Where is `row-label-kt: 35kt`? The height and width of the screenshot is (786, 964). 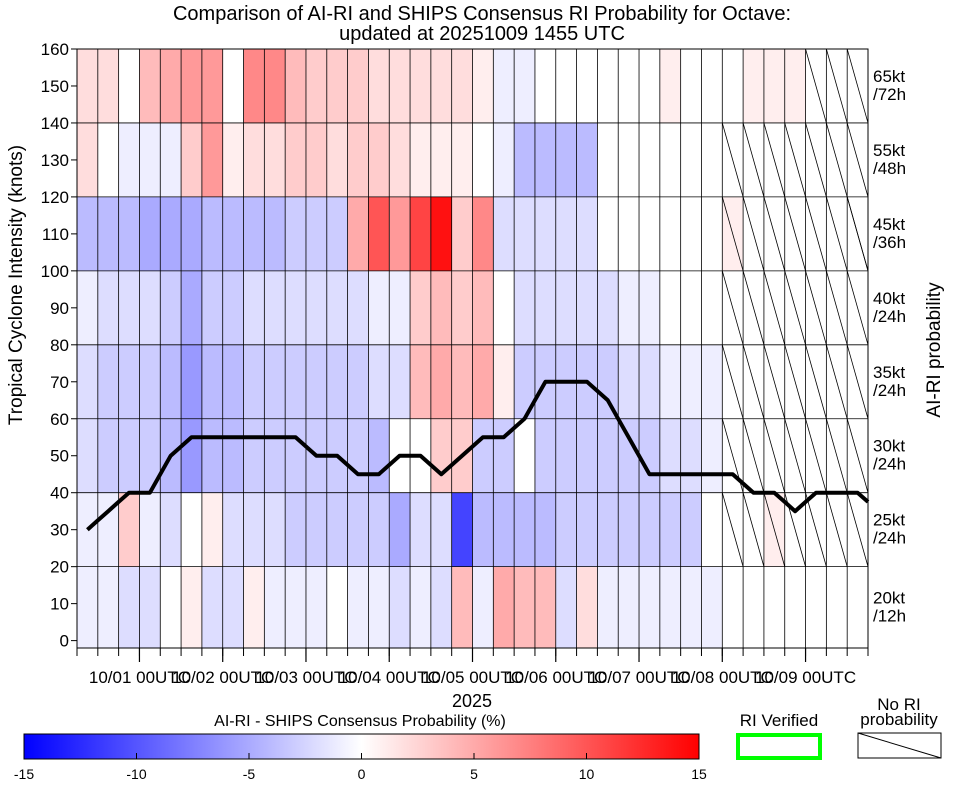 row-label-kt: 35kt is located at coordinates (889, 372).